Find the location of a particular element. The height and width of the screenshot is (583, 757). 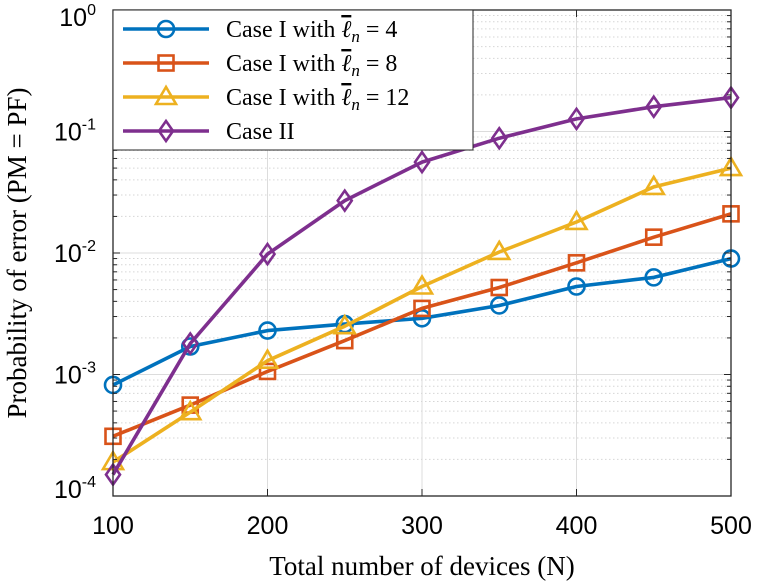

x-tick-label: 400 is located at coordinates (577, 526).